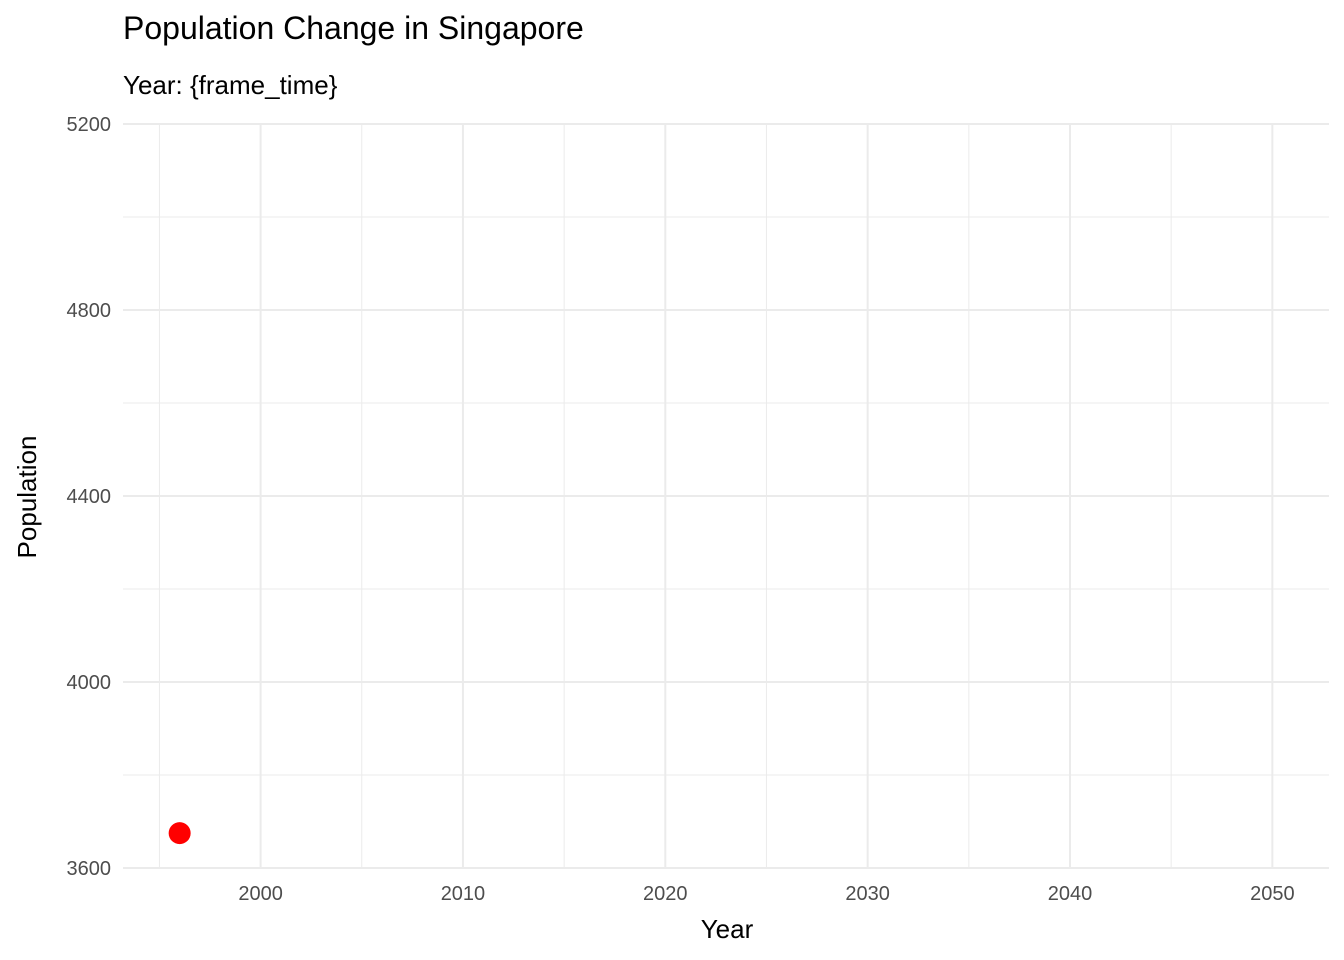 The image size is (1344, 960). What do you see at coordinates (89, 497) in the screenshot?
I see `y-tick-label: 4400` at bounding box center [89, 497].